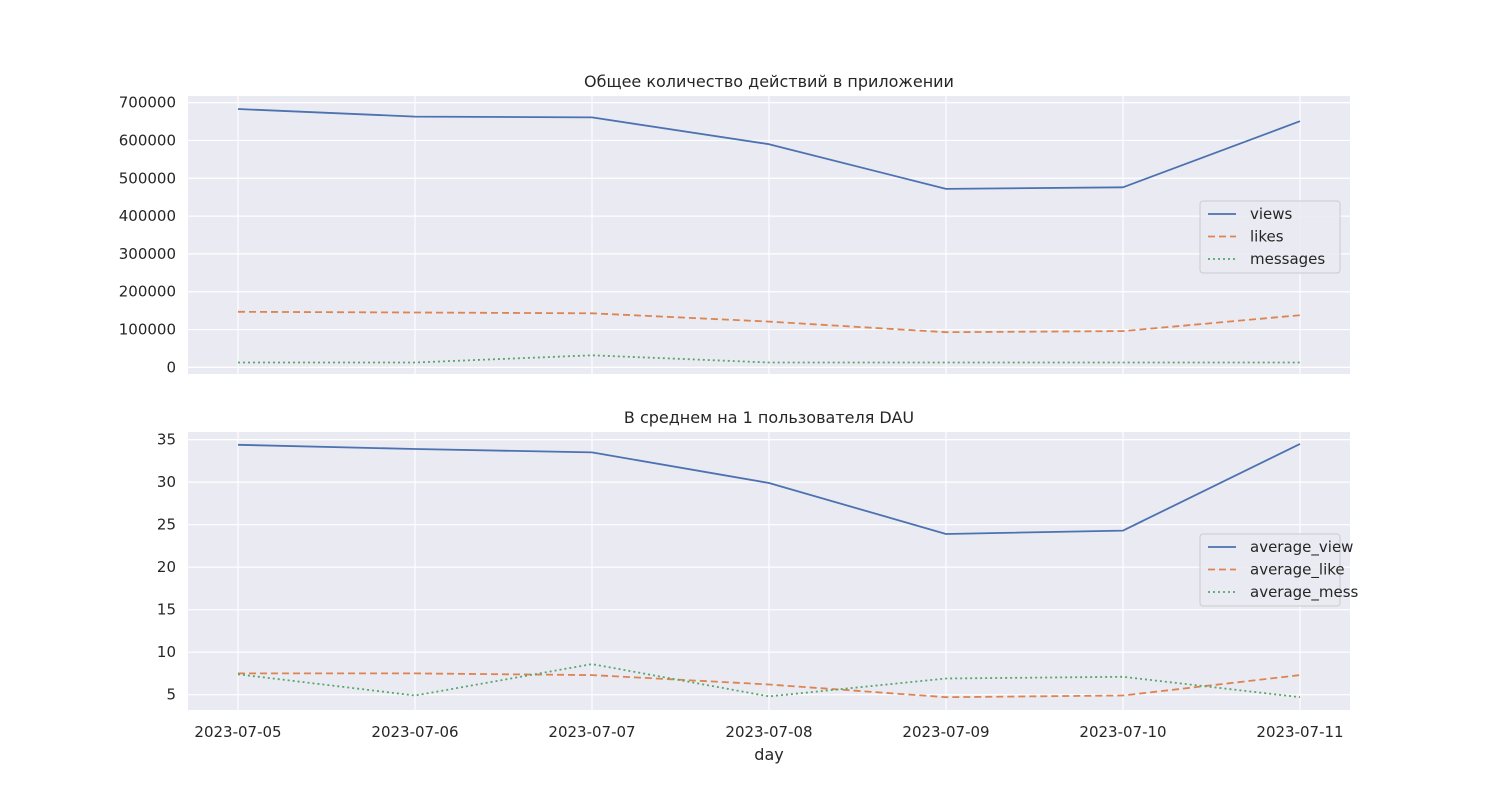  What do you see at coordinates (769, 322) in the screenshot?
I see `series-line-likes` at bounding box center [769, 322].